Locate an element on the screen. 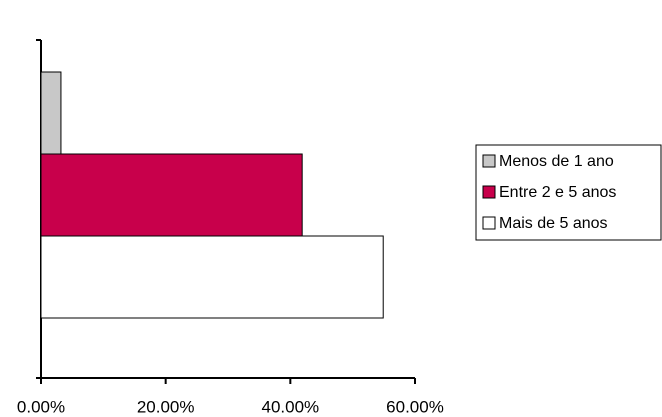  legend-label: Mais de 5 anos is located at coordinates (553, 223).